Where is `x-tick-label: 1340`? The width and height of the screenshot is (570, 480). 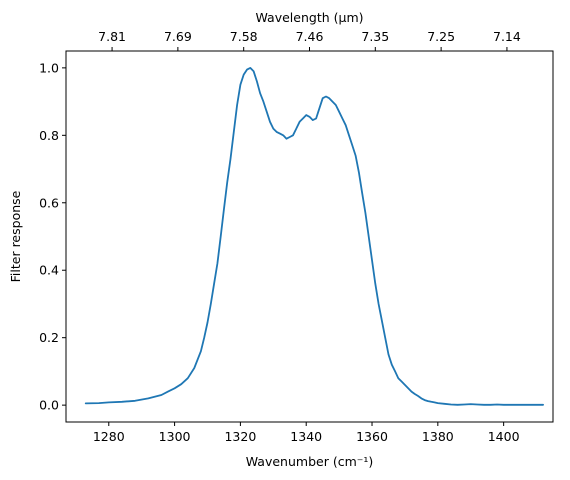 x-tick-label: 1340 is located at coordinates (306, 436).